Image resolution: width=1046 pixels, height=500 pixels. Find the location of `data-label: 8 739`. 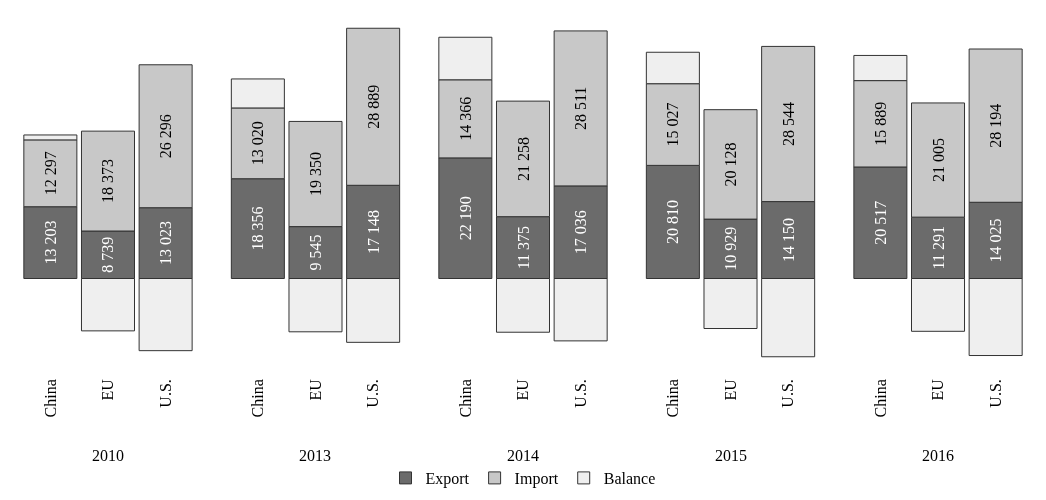

data-label: 8 739 is located at coordinates (108, 254).